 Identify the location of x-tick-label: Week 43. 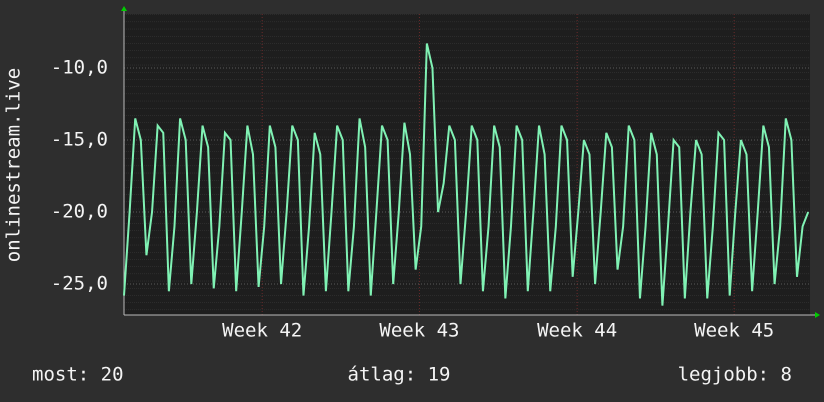
(419, 331).